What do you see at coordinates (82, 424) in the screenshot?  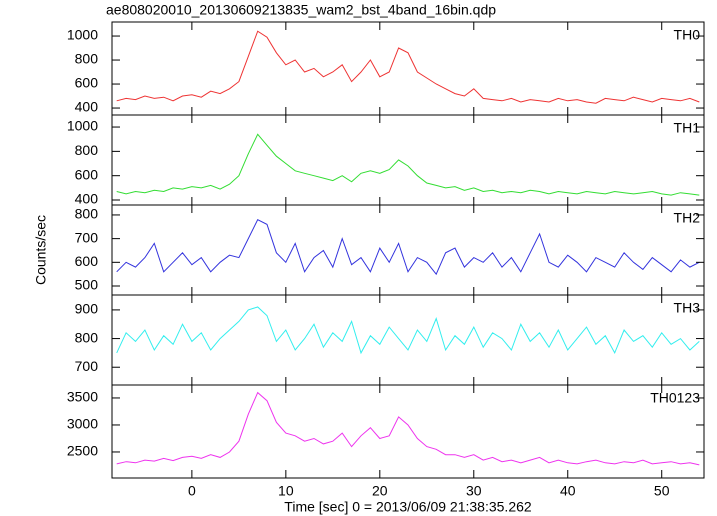 I see `y-tick-label: 3000` at bounding box center [82, 424].